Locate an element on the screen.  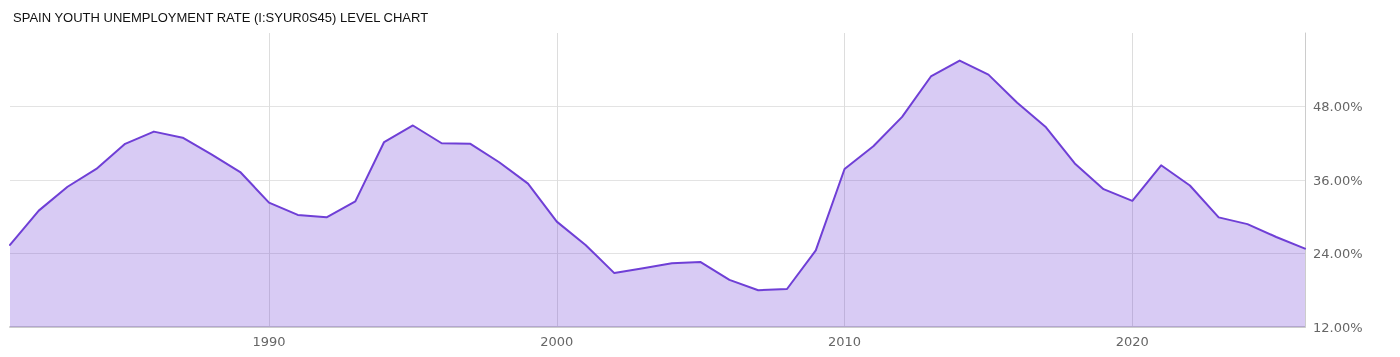
x-tick-label: 1990 is located at coordinates (269, 341).